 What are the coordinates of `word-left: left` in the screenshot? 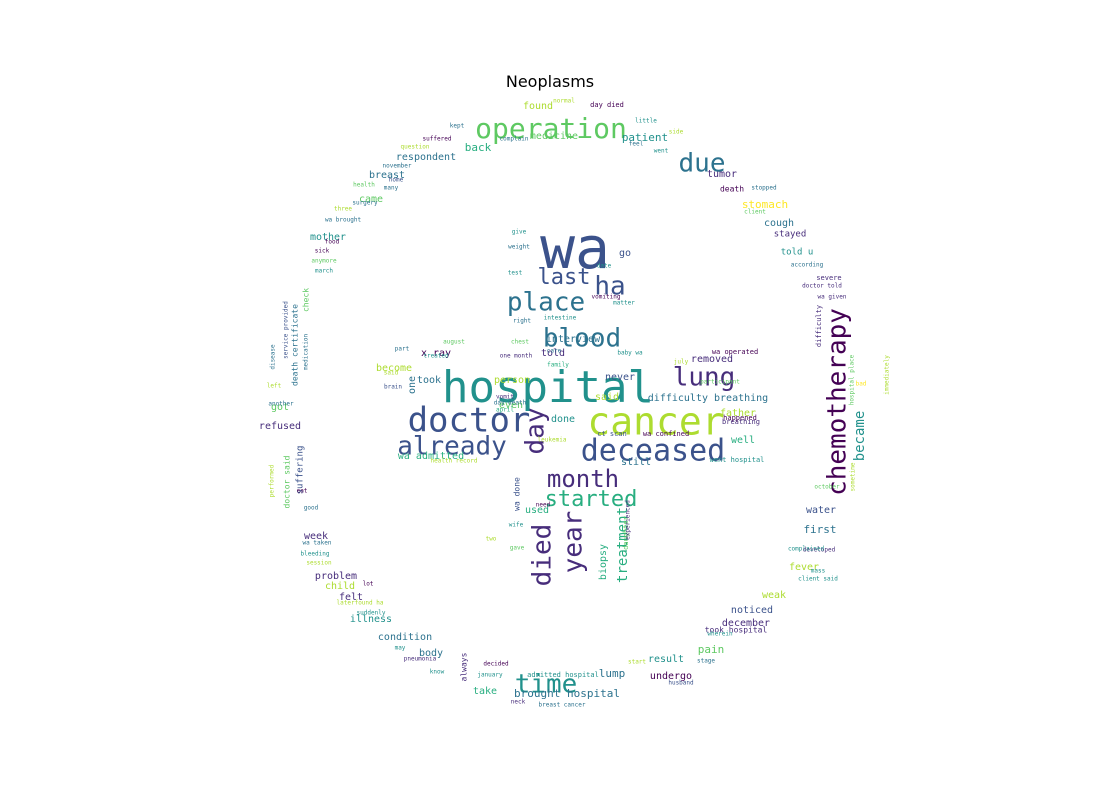 It's located at (274, 386).